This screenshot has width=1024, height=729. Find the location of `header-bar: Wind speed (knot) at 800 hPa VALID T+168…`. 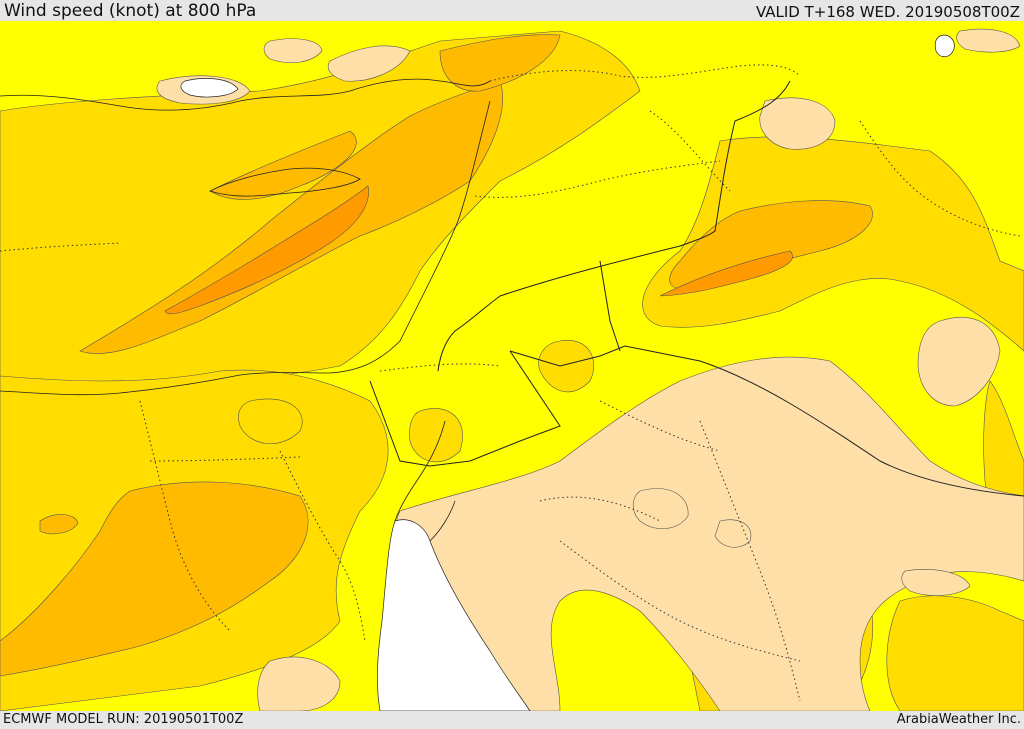

header-bar: Wind speed (knot) at 800 hPa VALID T+168… is located at coordinates (512, 10).